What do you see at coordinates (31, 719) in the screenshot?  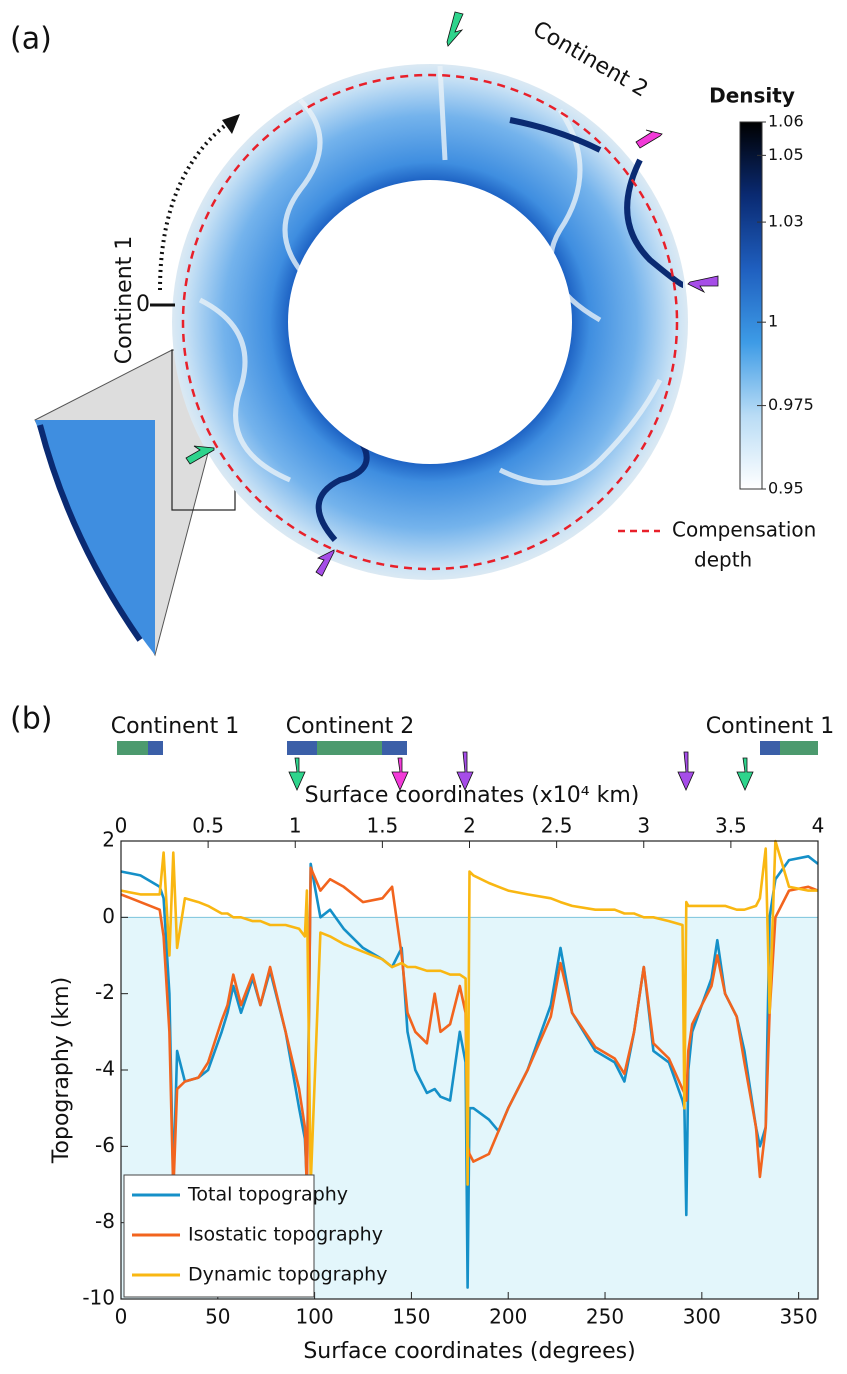 I see `panel-label: (b)` at bounding box center [31, 719].